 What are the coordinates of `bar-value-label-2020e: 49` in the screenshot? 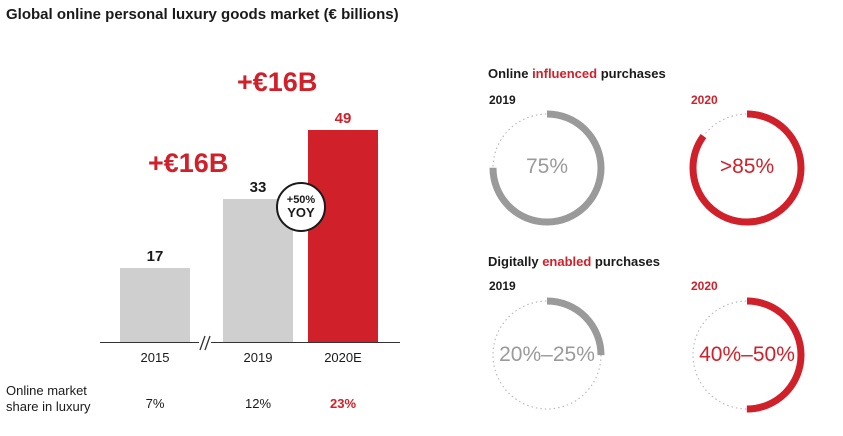 It's located at (343, 118).